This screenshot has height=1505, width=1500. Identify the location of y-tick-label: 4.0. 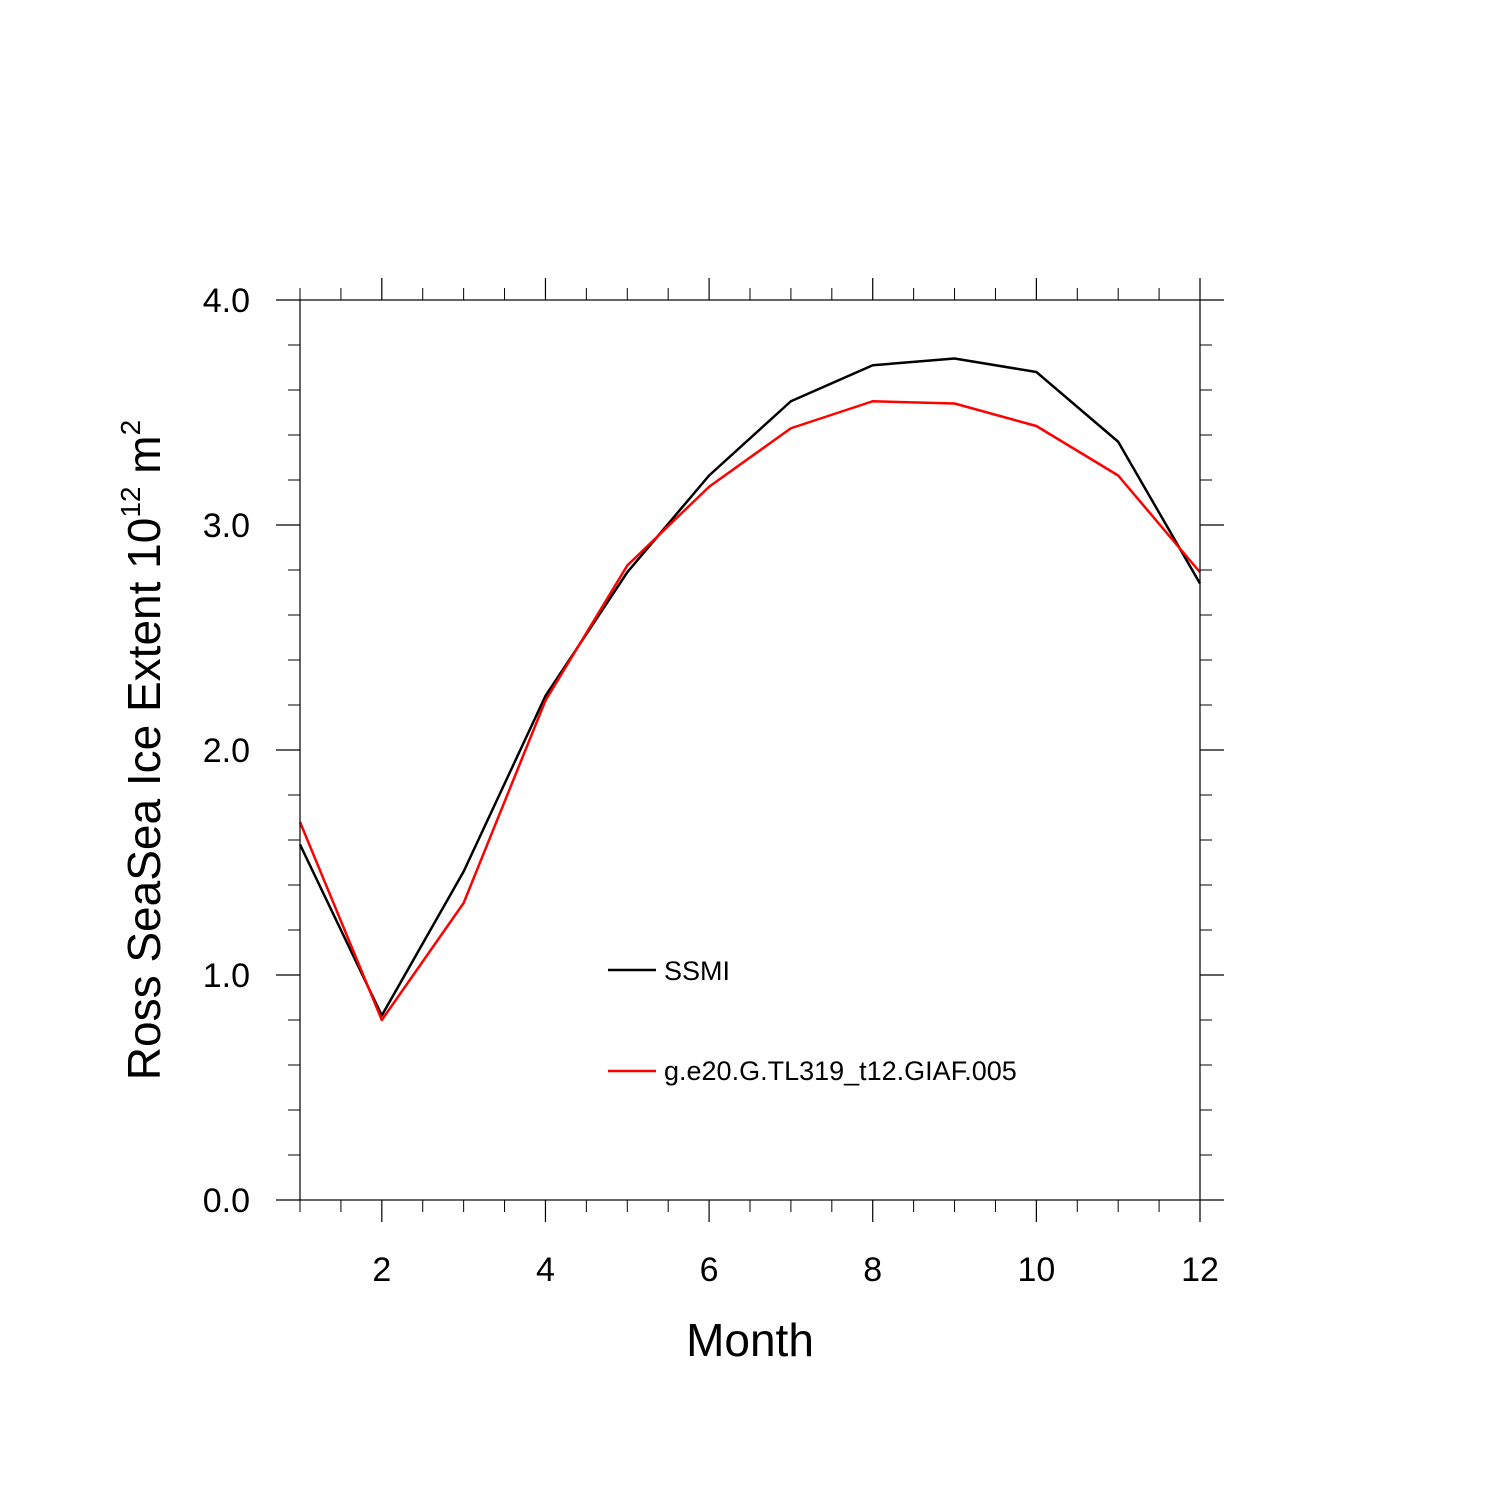
(226, 301).